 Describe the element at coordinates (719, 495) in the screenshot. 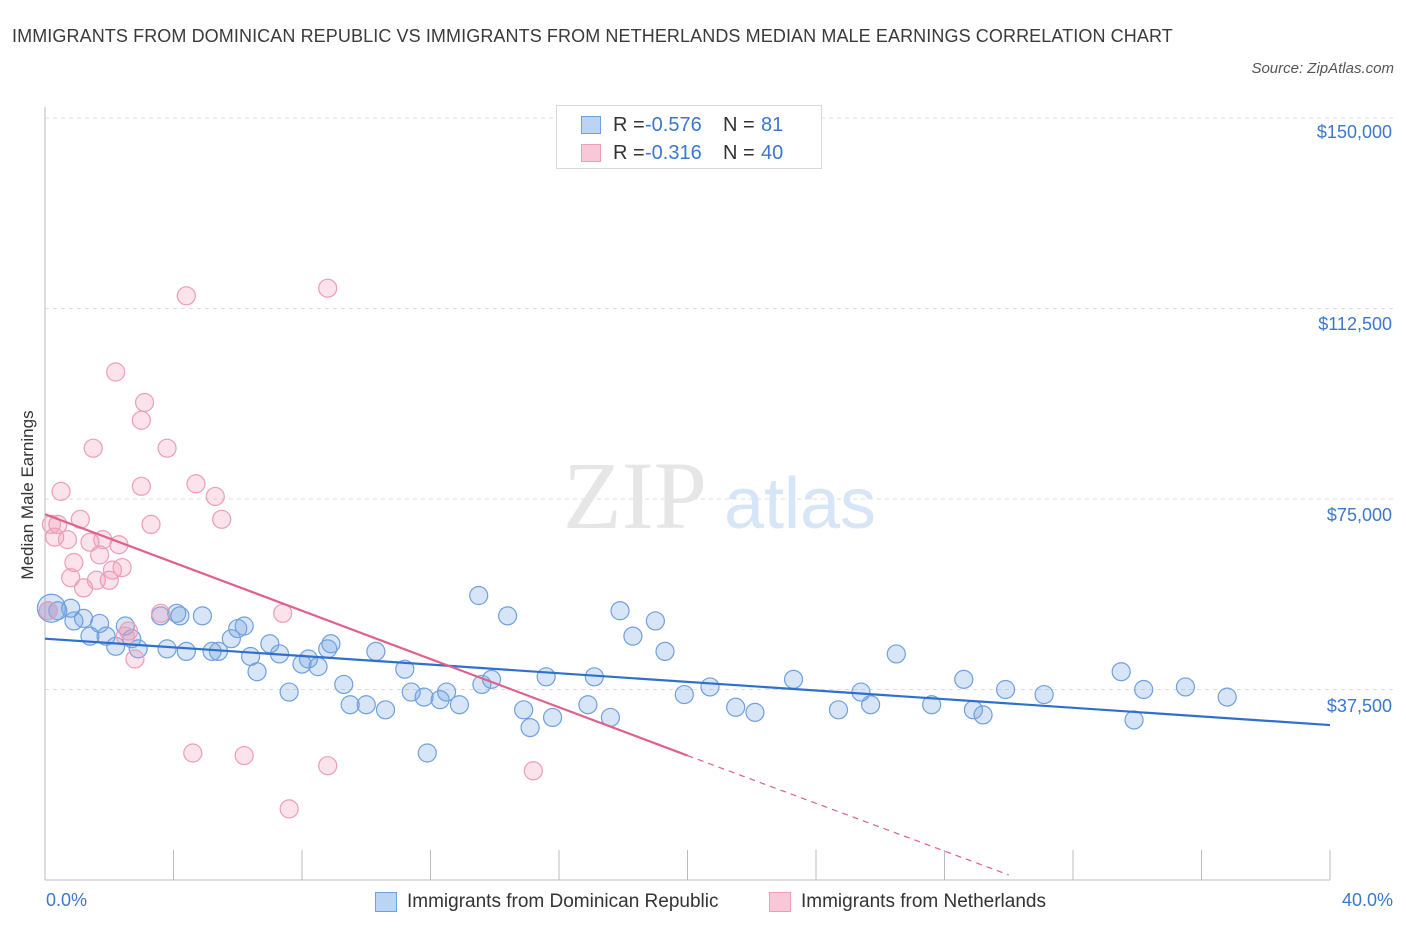

I see `watermark: ZIP atlas` at that location.